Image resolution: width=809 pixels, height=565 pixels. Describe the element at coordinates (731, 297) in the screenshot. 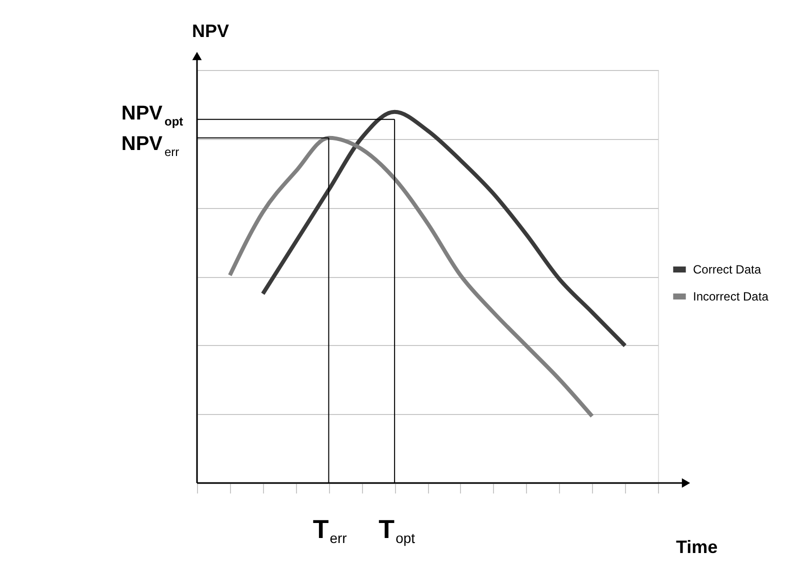

I see `legend-label: Incorrect Data` at that location.